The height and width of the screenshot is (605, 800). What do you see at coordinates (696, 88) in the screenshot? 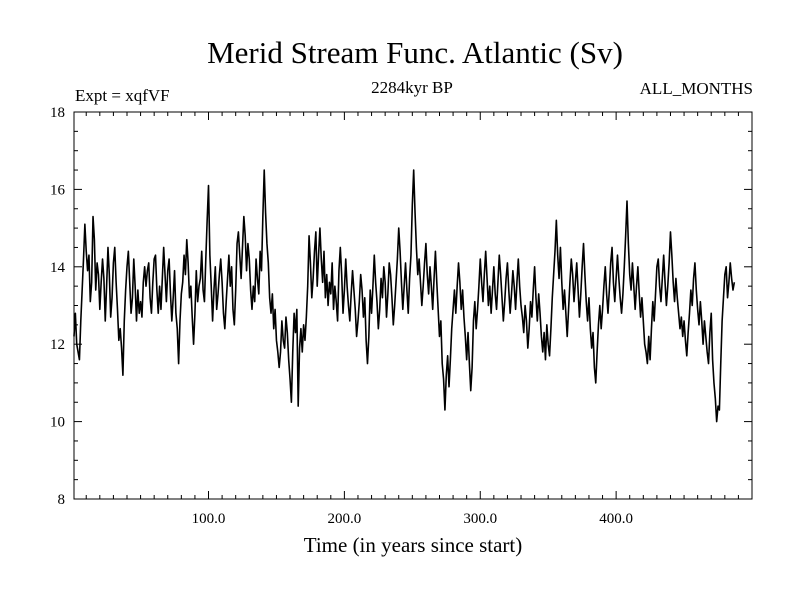
I see `months-label: ALL_MONTHS` at bounding box center [696, 88].